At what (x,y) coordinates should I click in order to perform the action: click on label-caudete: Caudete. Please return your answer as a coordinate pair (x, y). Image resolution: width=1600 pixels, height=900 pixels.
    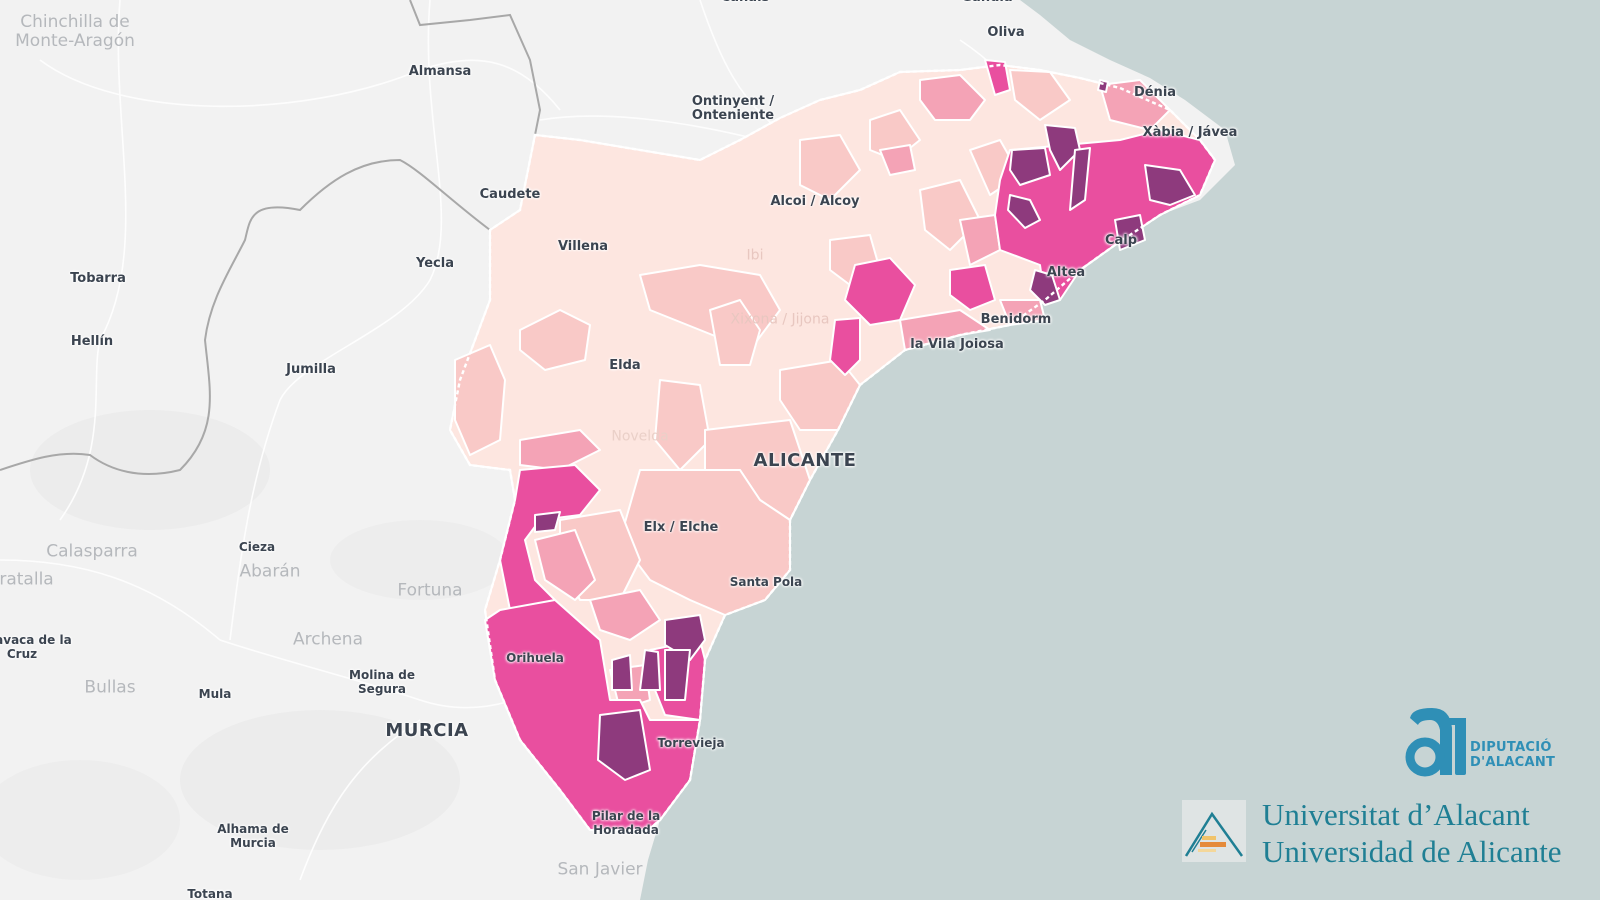
    Looking at the image, I should click on (510, 194).